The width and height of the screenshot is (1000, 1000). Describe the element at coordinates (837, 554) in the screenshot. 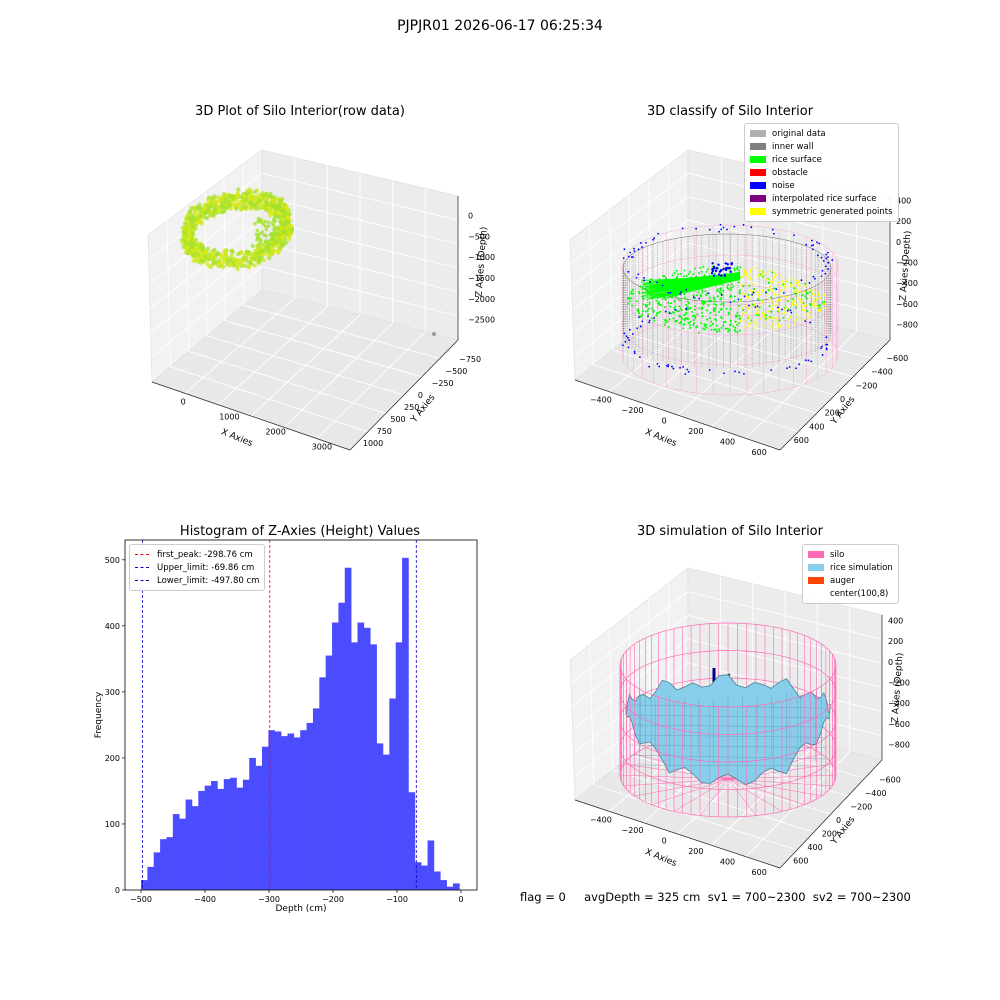

I see `legend-label: silo` at that location.